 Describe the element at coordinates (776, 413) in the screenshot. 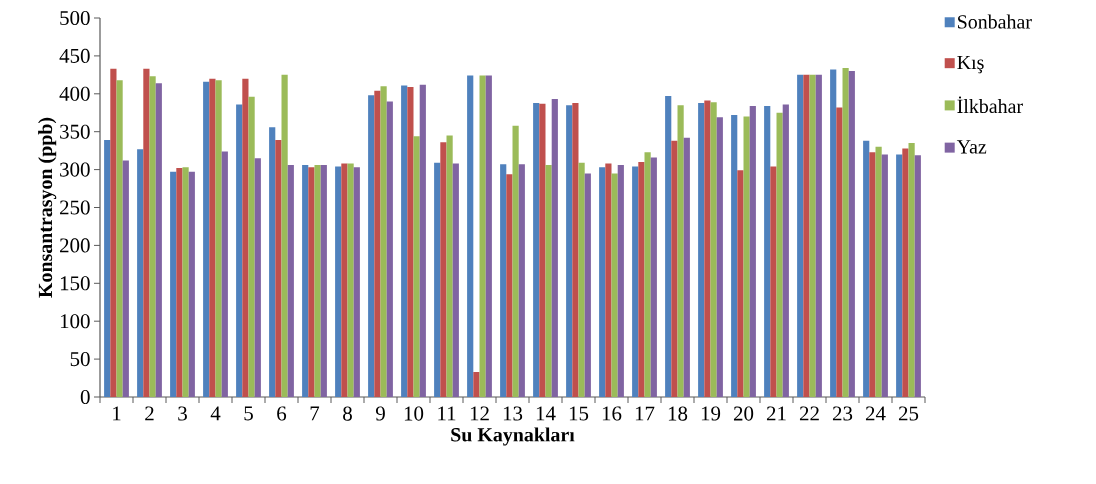

I see `x-tick-label: 21` at that location.